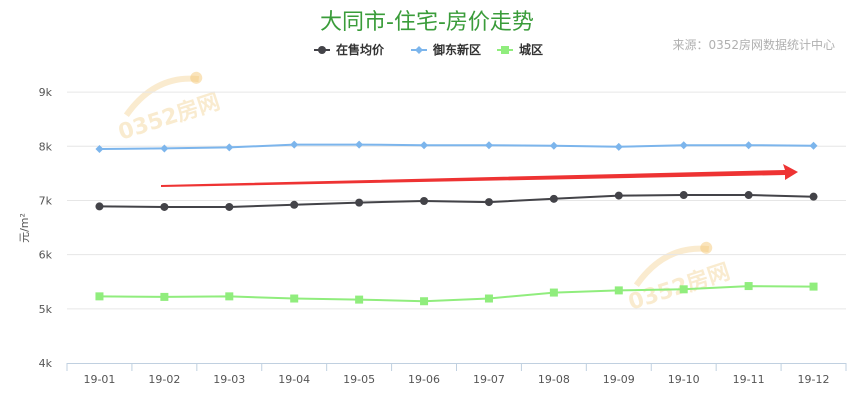 The height and width of the screenshot is (401, 855). I want to click on legend-label: 御东新区, so click(456, 49).